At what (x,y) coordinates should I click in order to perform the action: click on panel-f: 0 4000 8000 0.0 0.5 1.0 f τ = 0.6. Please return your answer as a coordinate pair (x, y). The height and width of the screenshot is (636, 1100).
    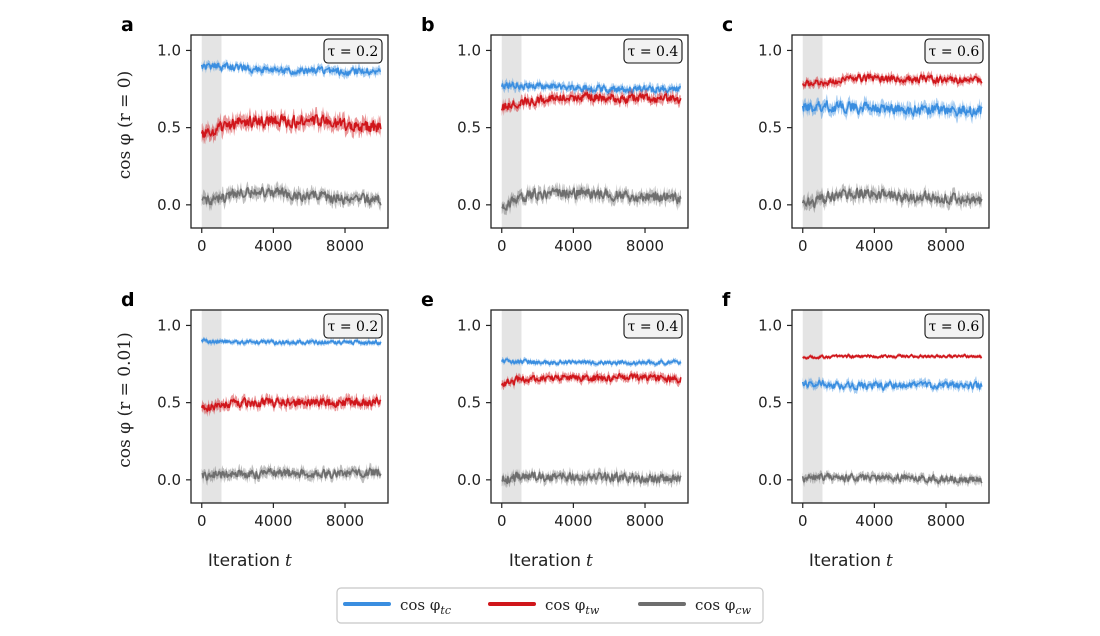
    Looking at the image, I should click on (856, 409).